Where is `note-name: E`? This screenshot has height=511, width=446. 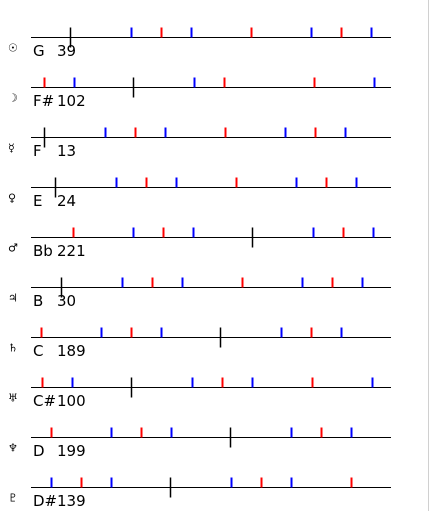
note-name: E is located at coordinates (37, 201).